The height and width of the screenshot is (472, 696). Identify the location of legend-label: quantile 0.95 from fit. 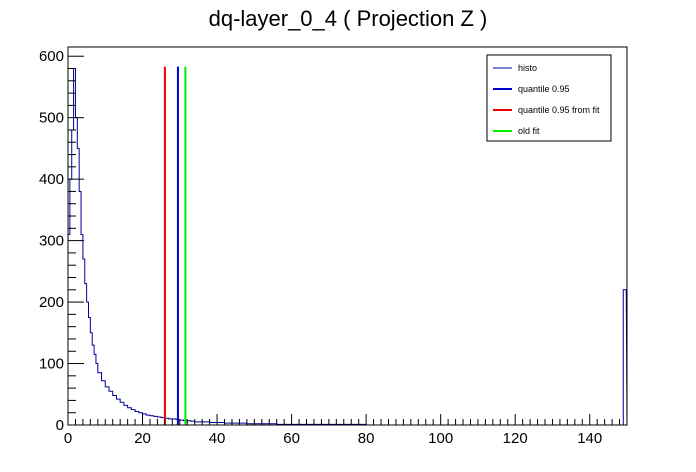
(559, 110).